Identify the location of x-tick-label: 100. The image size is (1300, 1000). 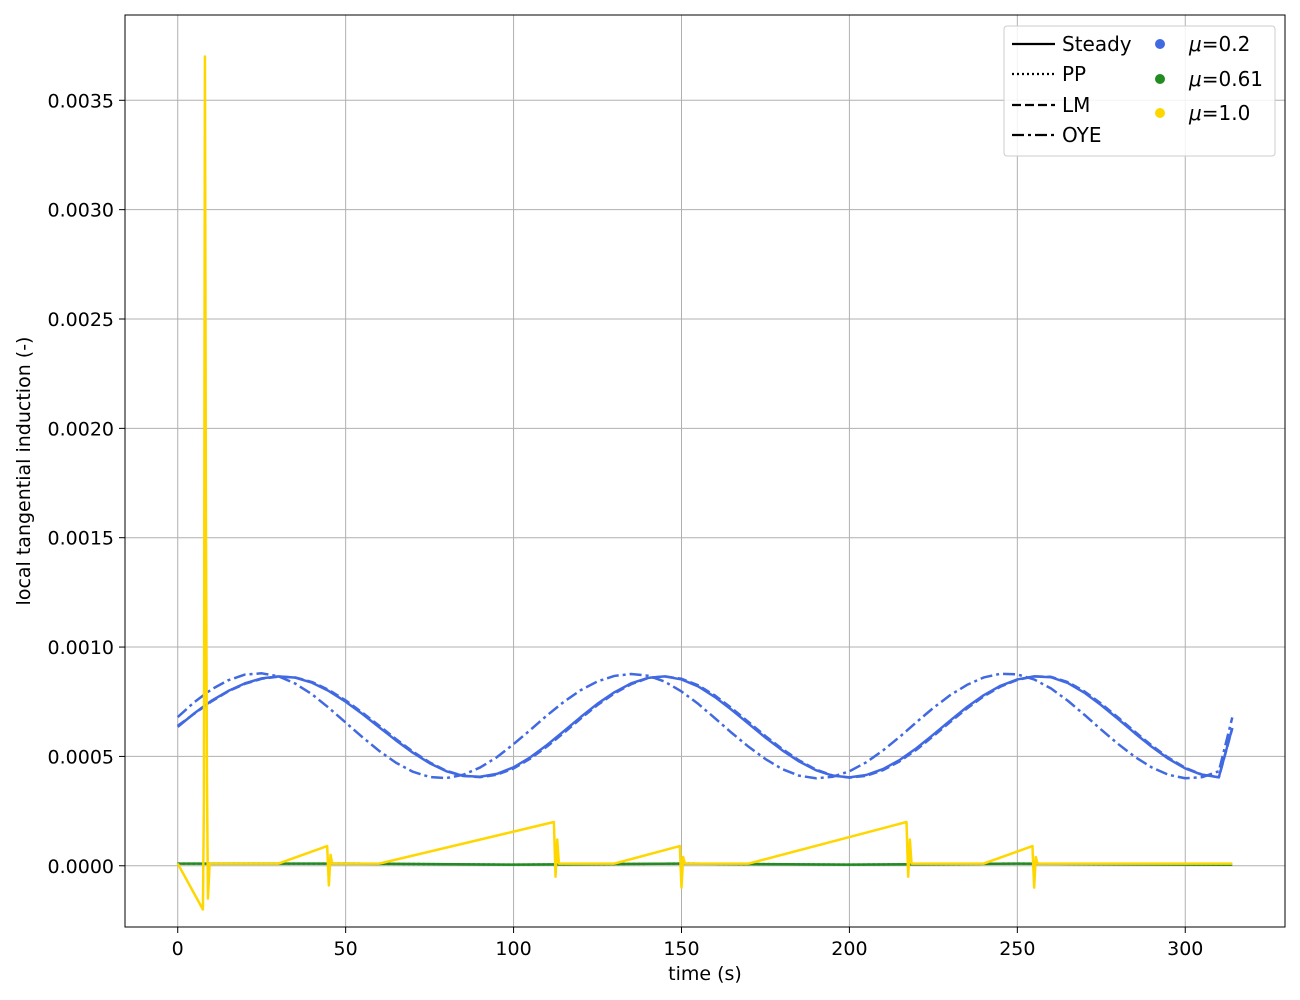
(513, 949).